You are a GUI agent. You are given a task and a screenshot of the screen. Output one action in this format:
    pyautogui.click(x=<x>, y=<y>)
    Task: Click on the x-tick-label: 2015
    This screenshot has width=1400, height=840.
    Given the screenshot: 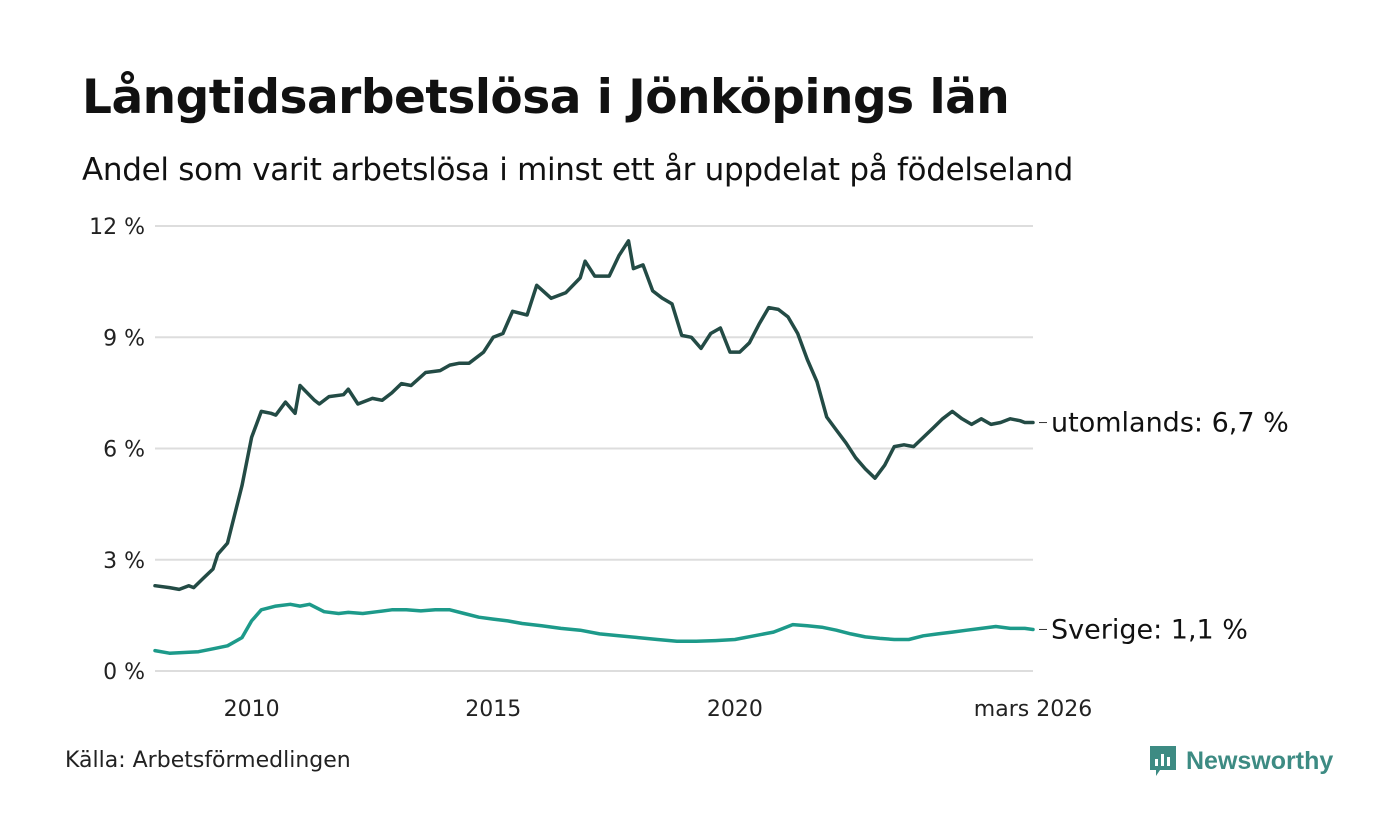 What is the action you would take?
    pyautogui.click(x=493, y=709)
    